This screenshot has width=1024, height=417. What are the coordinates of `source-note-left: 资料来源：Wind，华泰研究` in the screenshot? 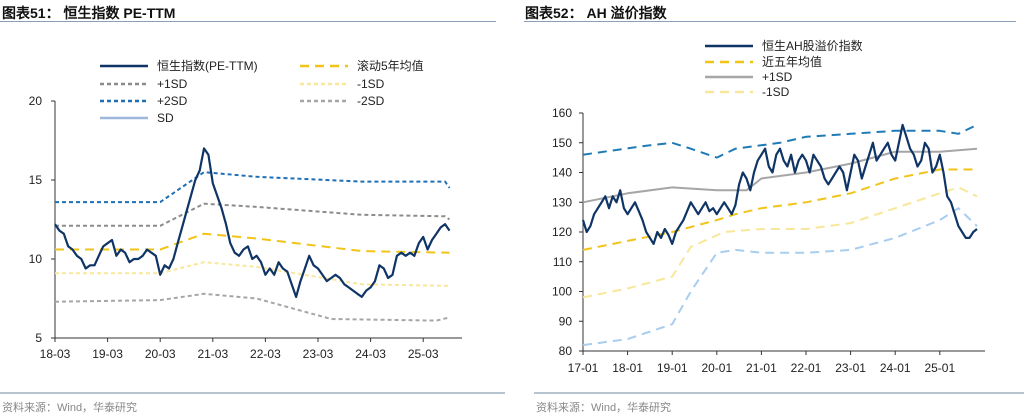 It's located at (70, 408).